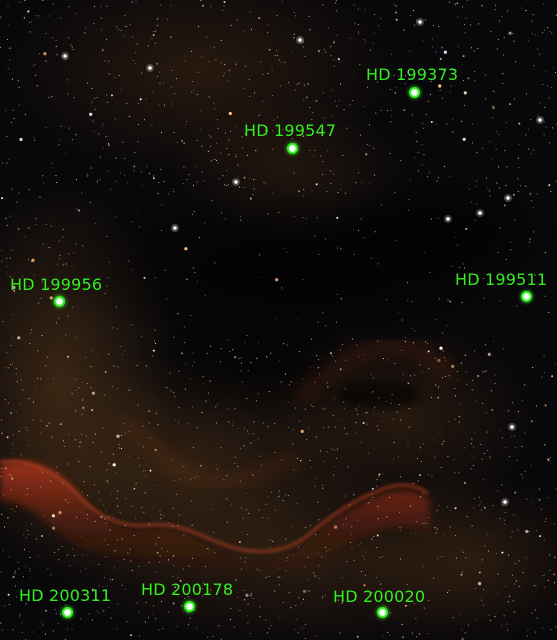 The height and width of the screenshot is (640, 557). I want to click on star-label: HD 199511, so click(501, 279).